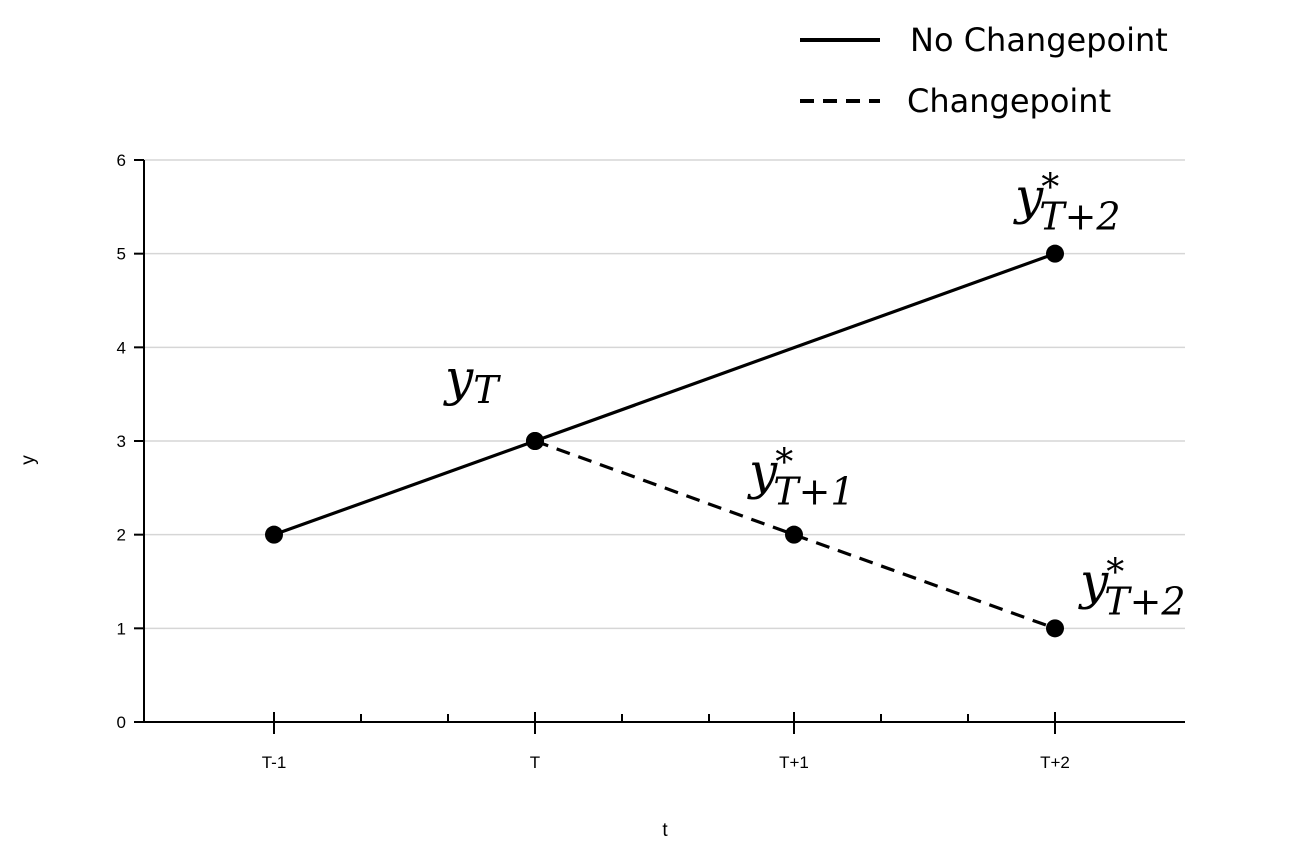 The image size is (1308, 845). I want to click on annotation-star-2: *, so click(1050, 188).